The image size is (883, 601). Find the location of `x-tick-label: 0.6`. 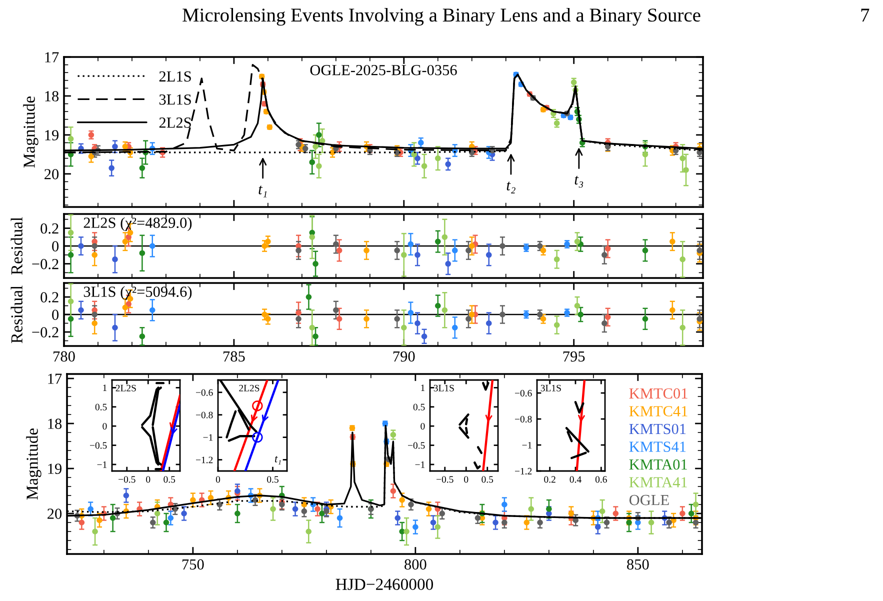

x-tick-label: 0.6 is located at coordinates (601, 479).